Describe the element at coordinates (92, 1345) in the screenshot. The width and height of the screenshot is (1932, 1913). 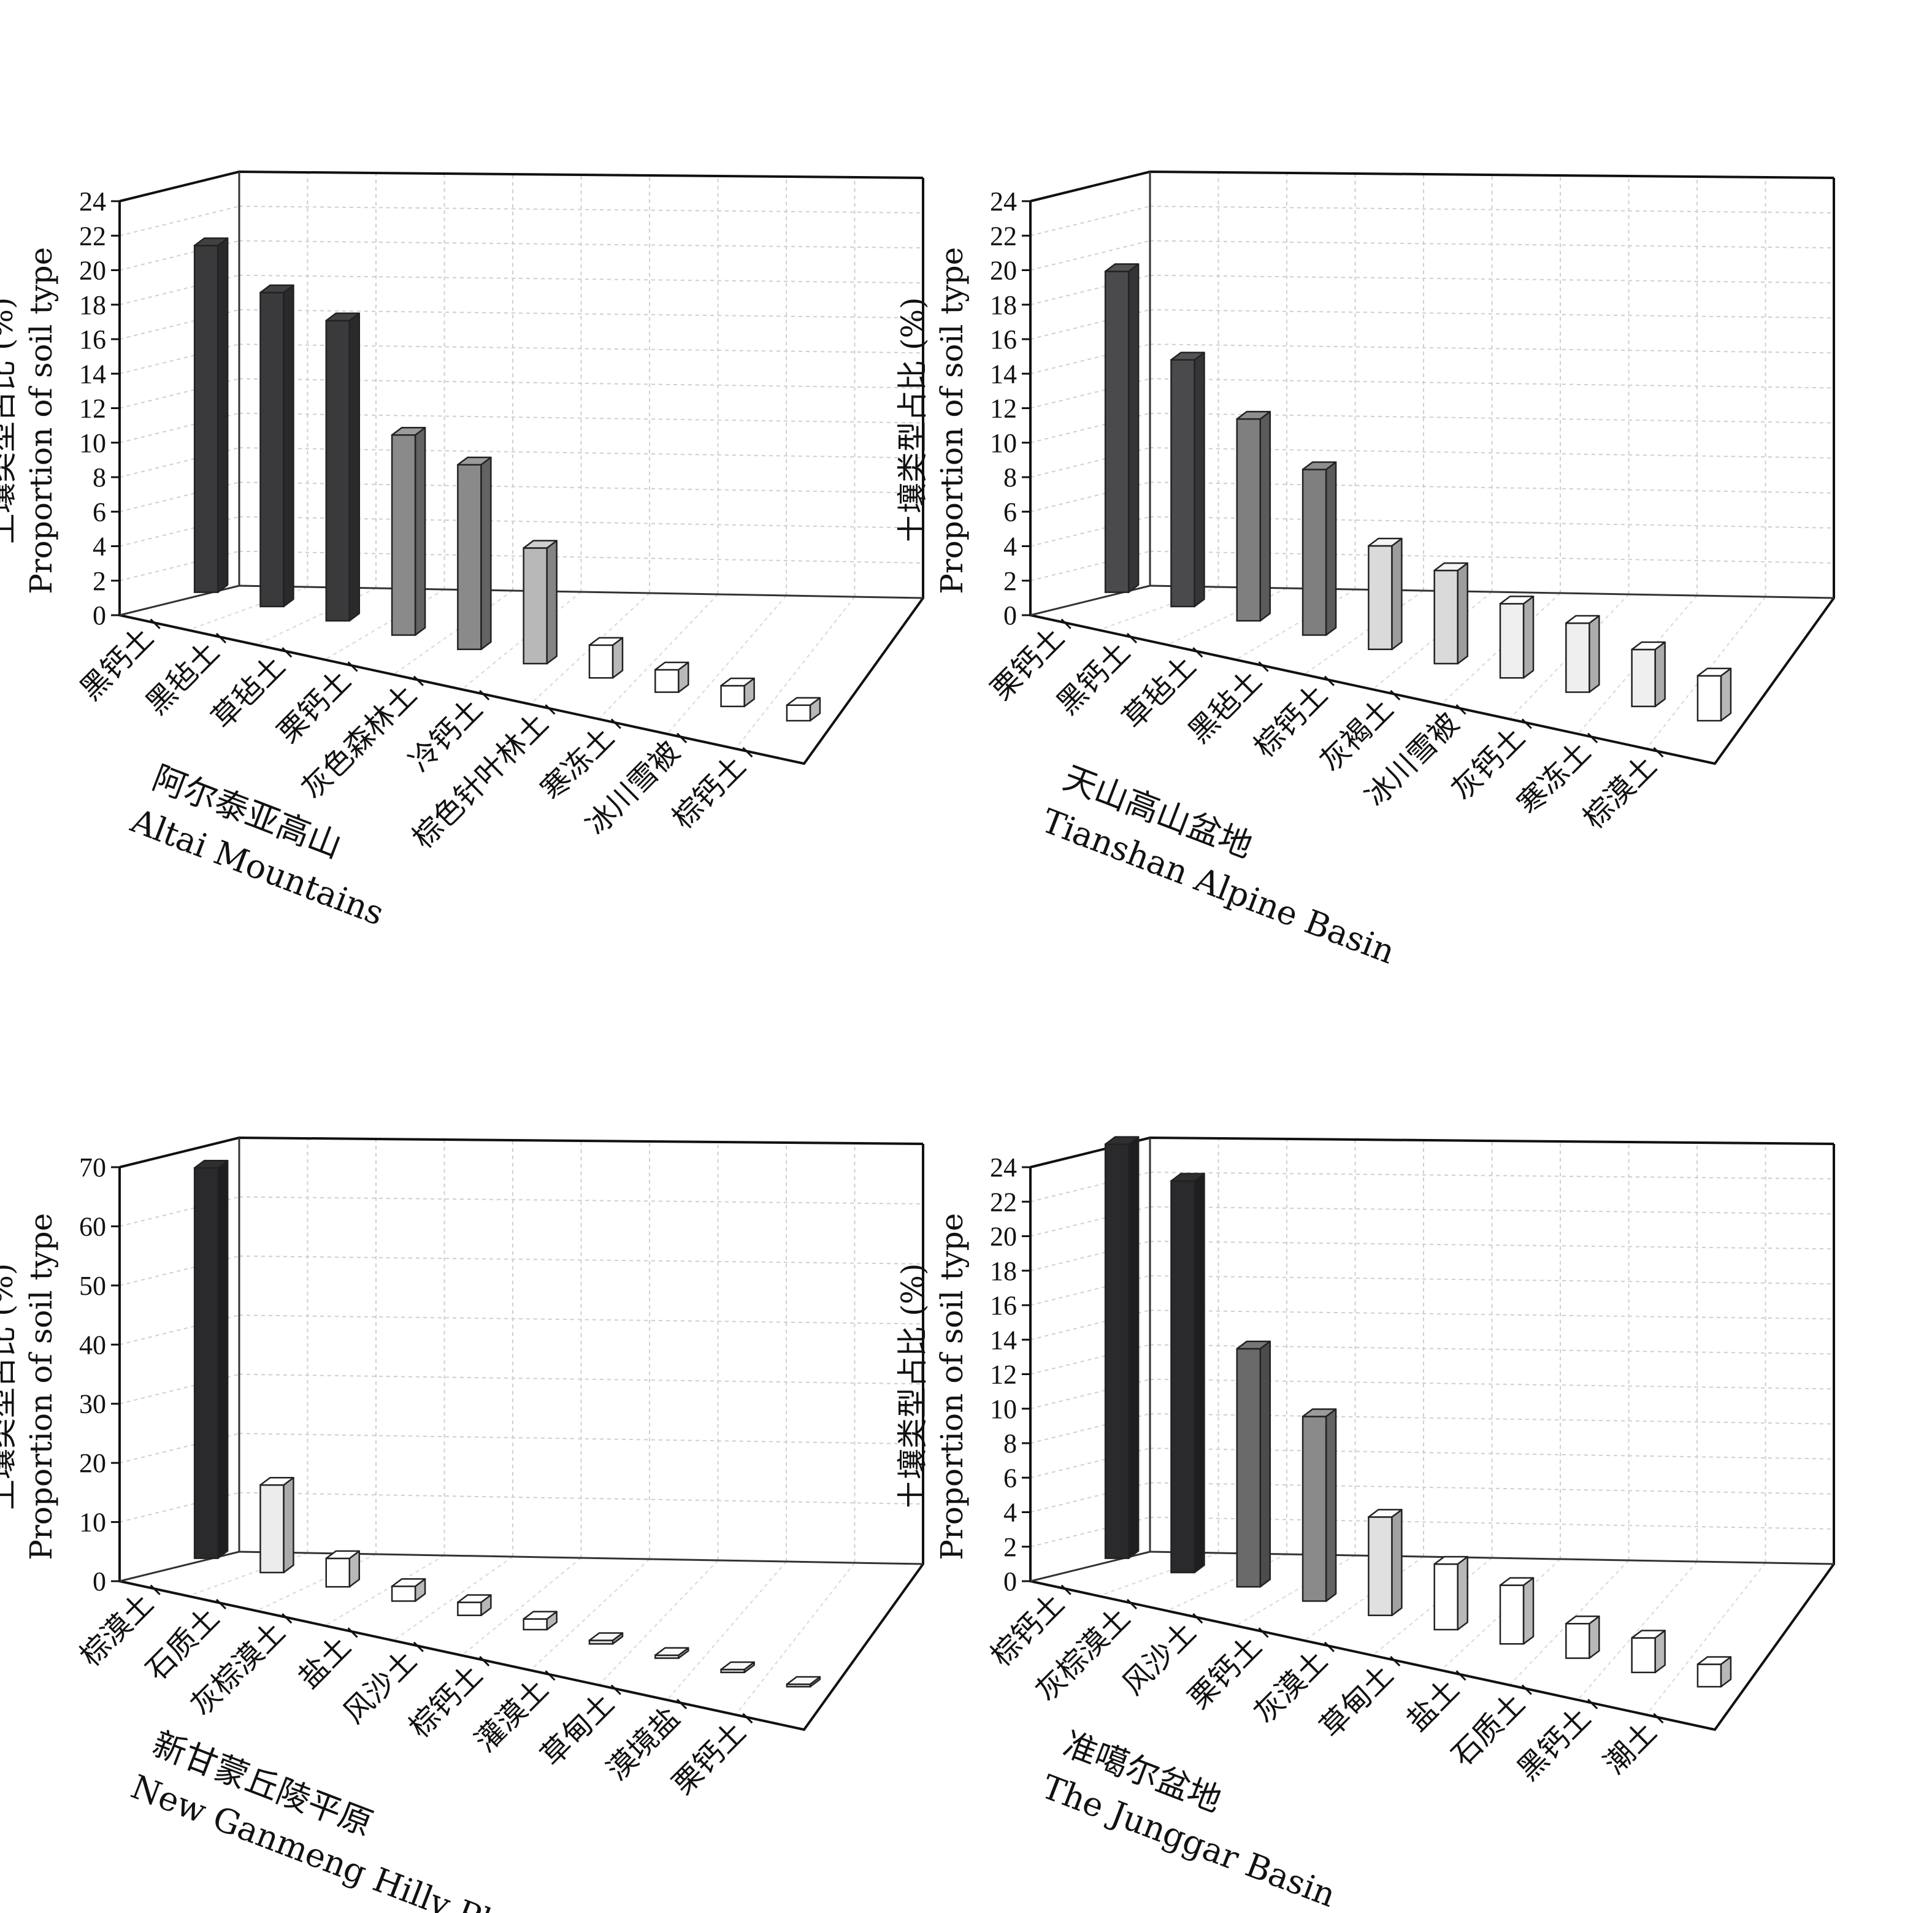
I see `y-tick-label: 40` at that location.